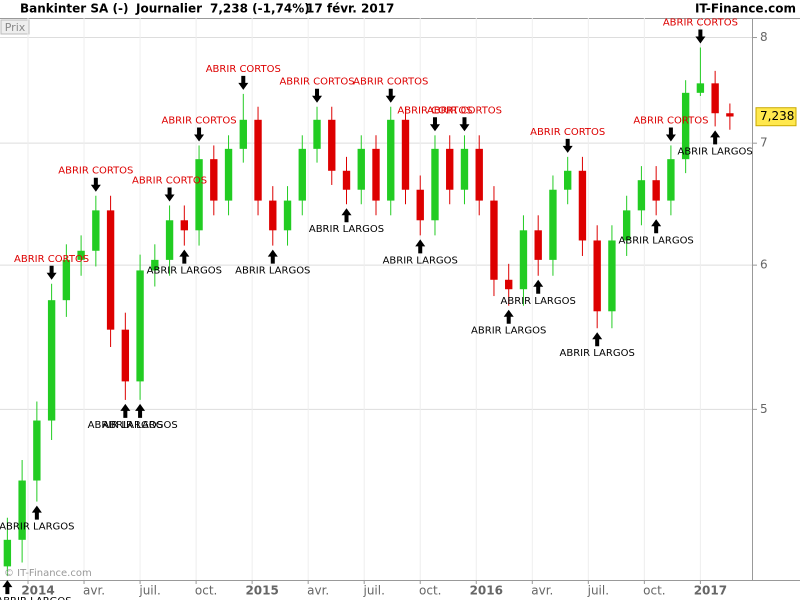  I want to click on period: Journalier, so click(168, 9).